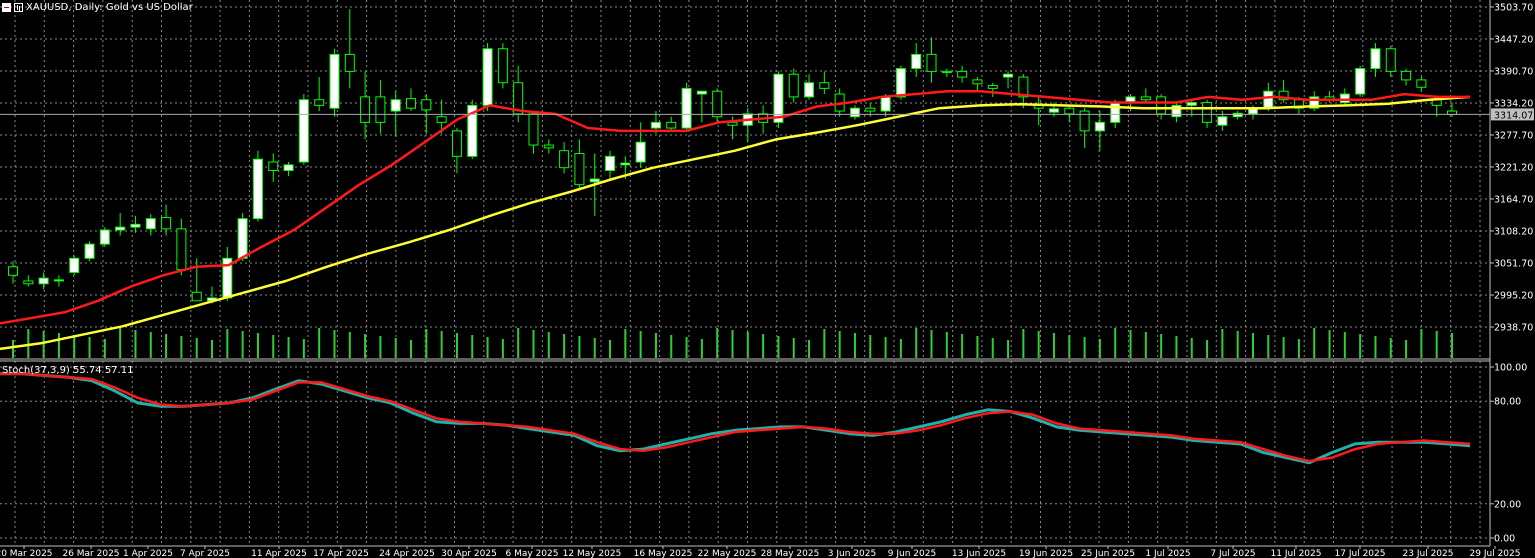  Describe the element at coordinates (1513, 168) in the screenshot. I see `price-tick-label: 3221.20` at that location.